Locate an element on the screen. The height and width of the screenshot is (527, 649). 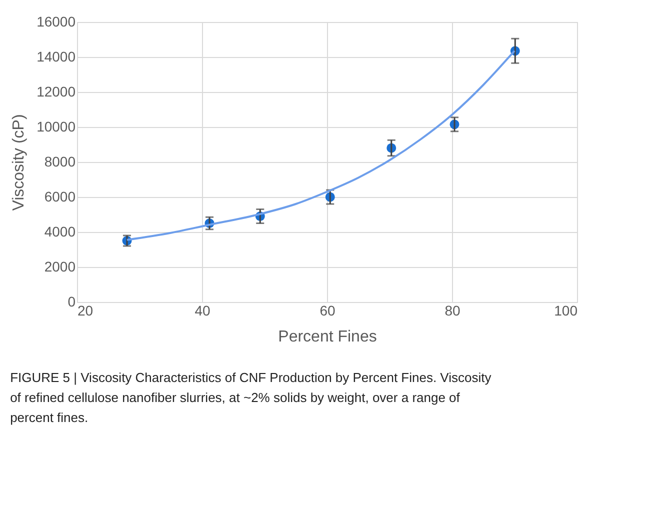
x-tick-label: 20 is located at coordinates (86, 310).